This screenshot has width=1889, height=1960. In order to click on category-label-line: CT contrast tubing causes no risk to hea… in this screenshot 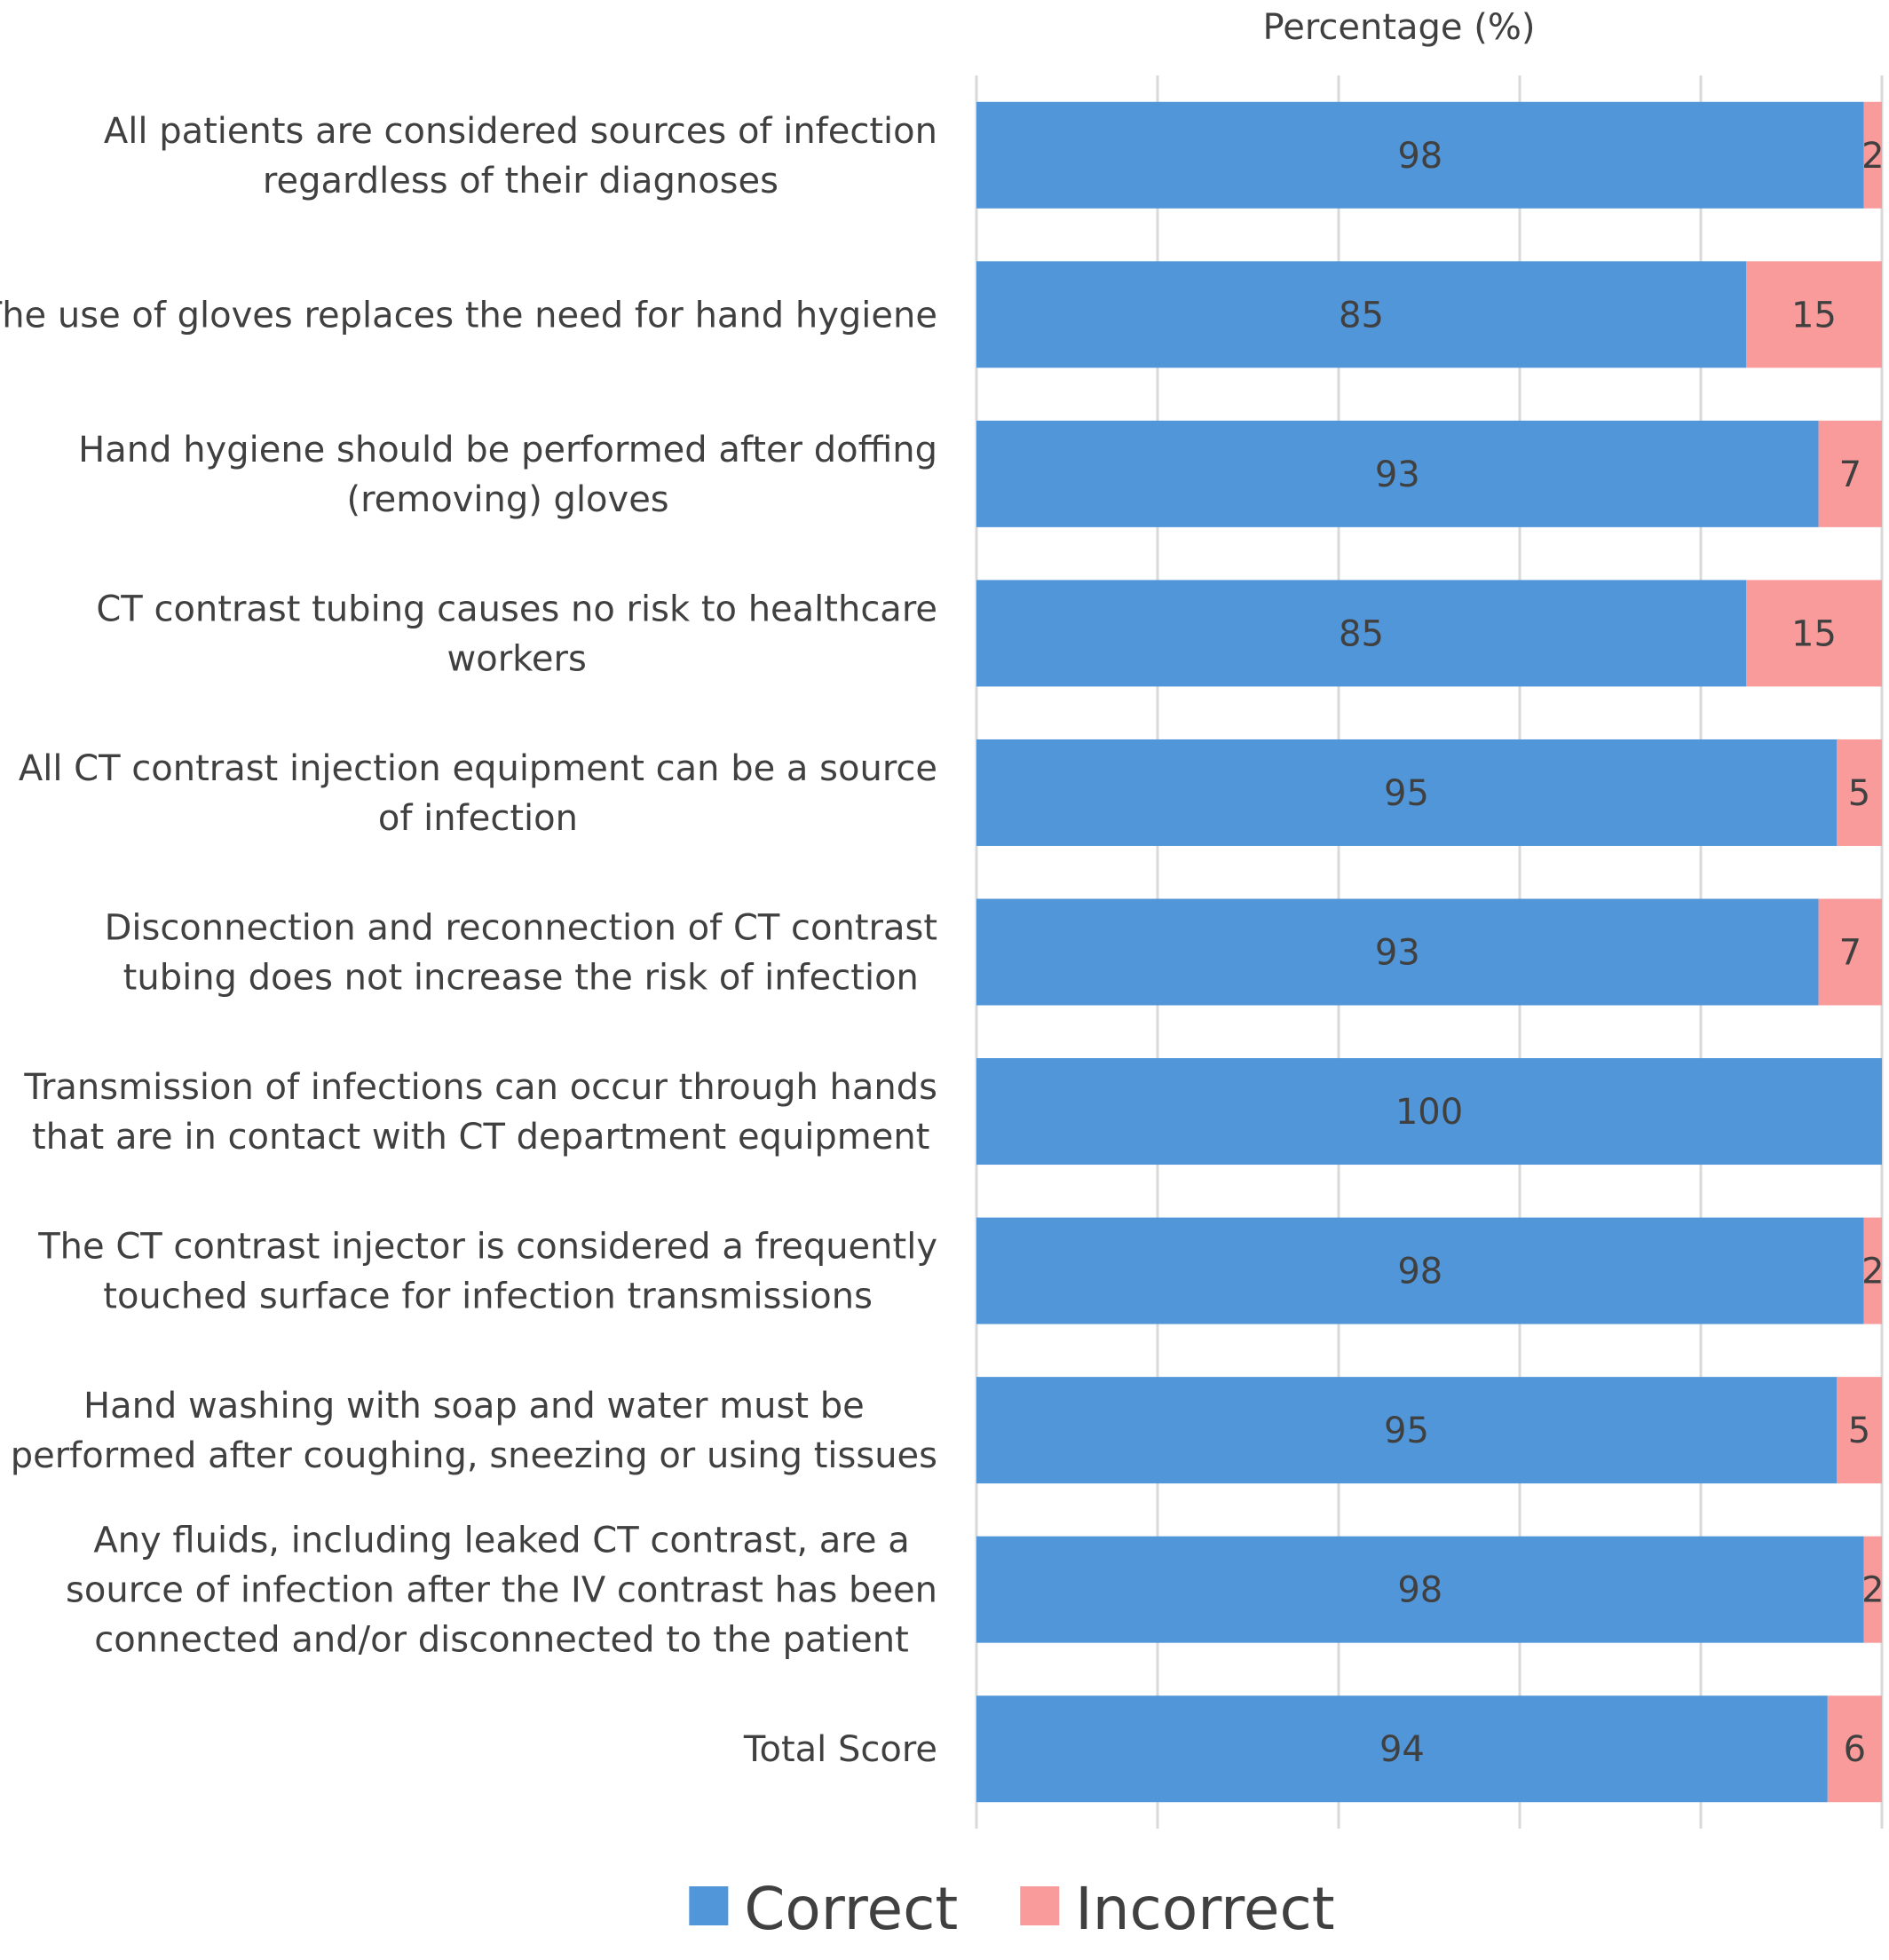, I will do `click(517, 609)`.